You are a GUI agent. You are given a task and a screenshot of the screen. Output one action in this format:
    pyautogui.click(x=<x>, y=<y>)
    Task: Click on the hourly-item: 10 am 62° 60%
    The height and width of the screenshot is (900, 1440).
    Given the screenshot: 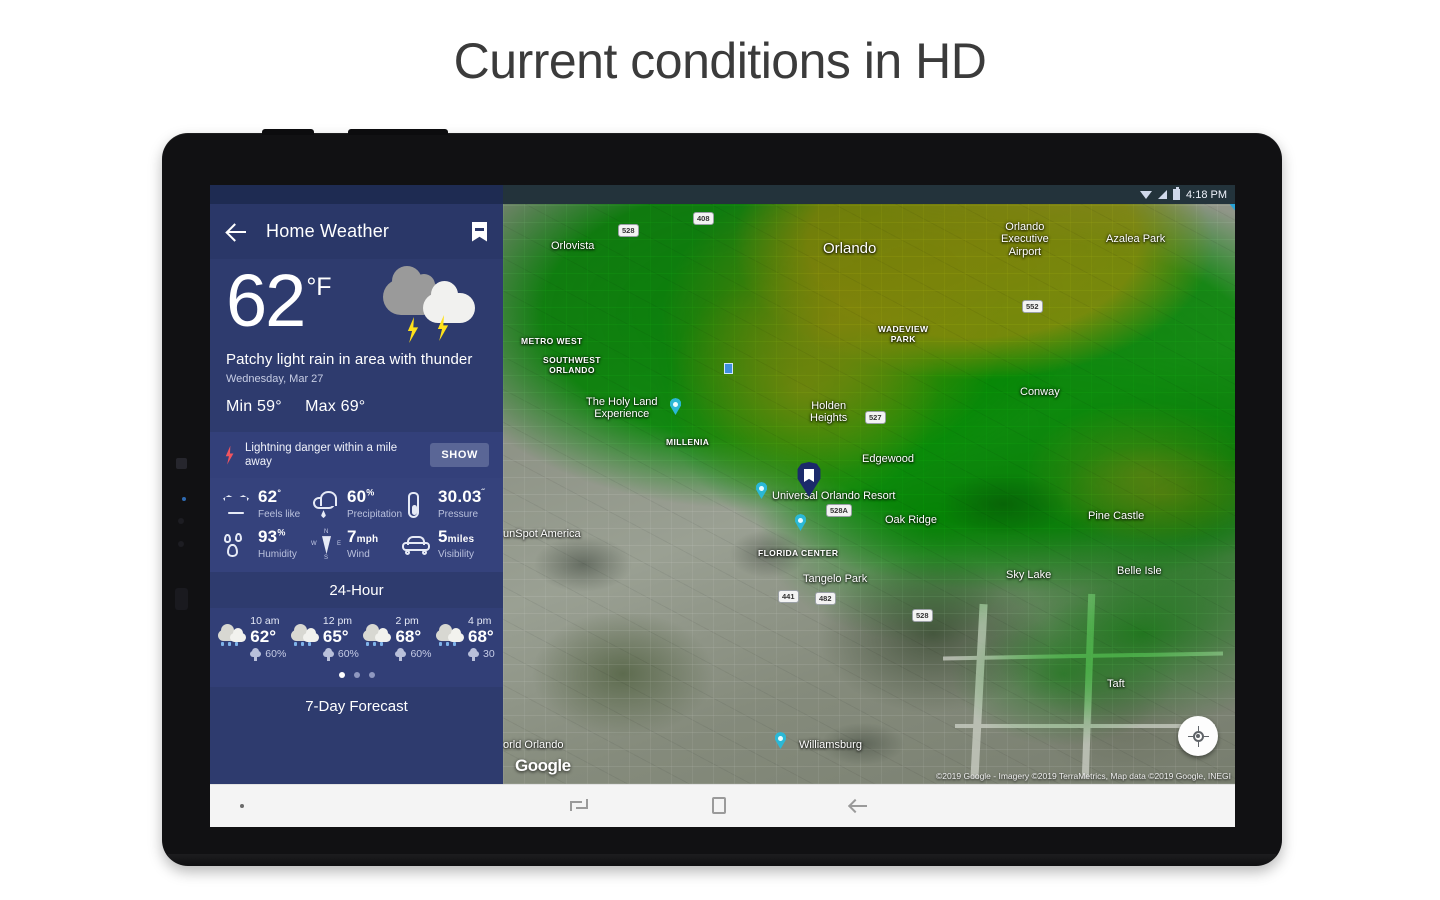 What is the action you would take?
    pyautogui.click(x=252, y=638)
    